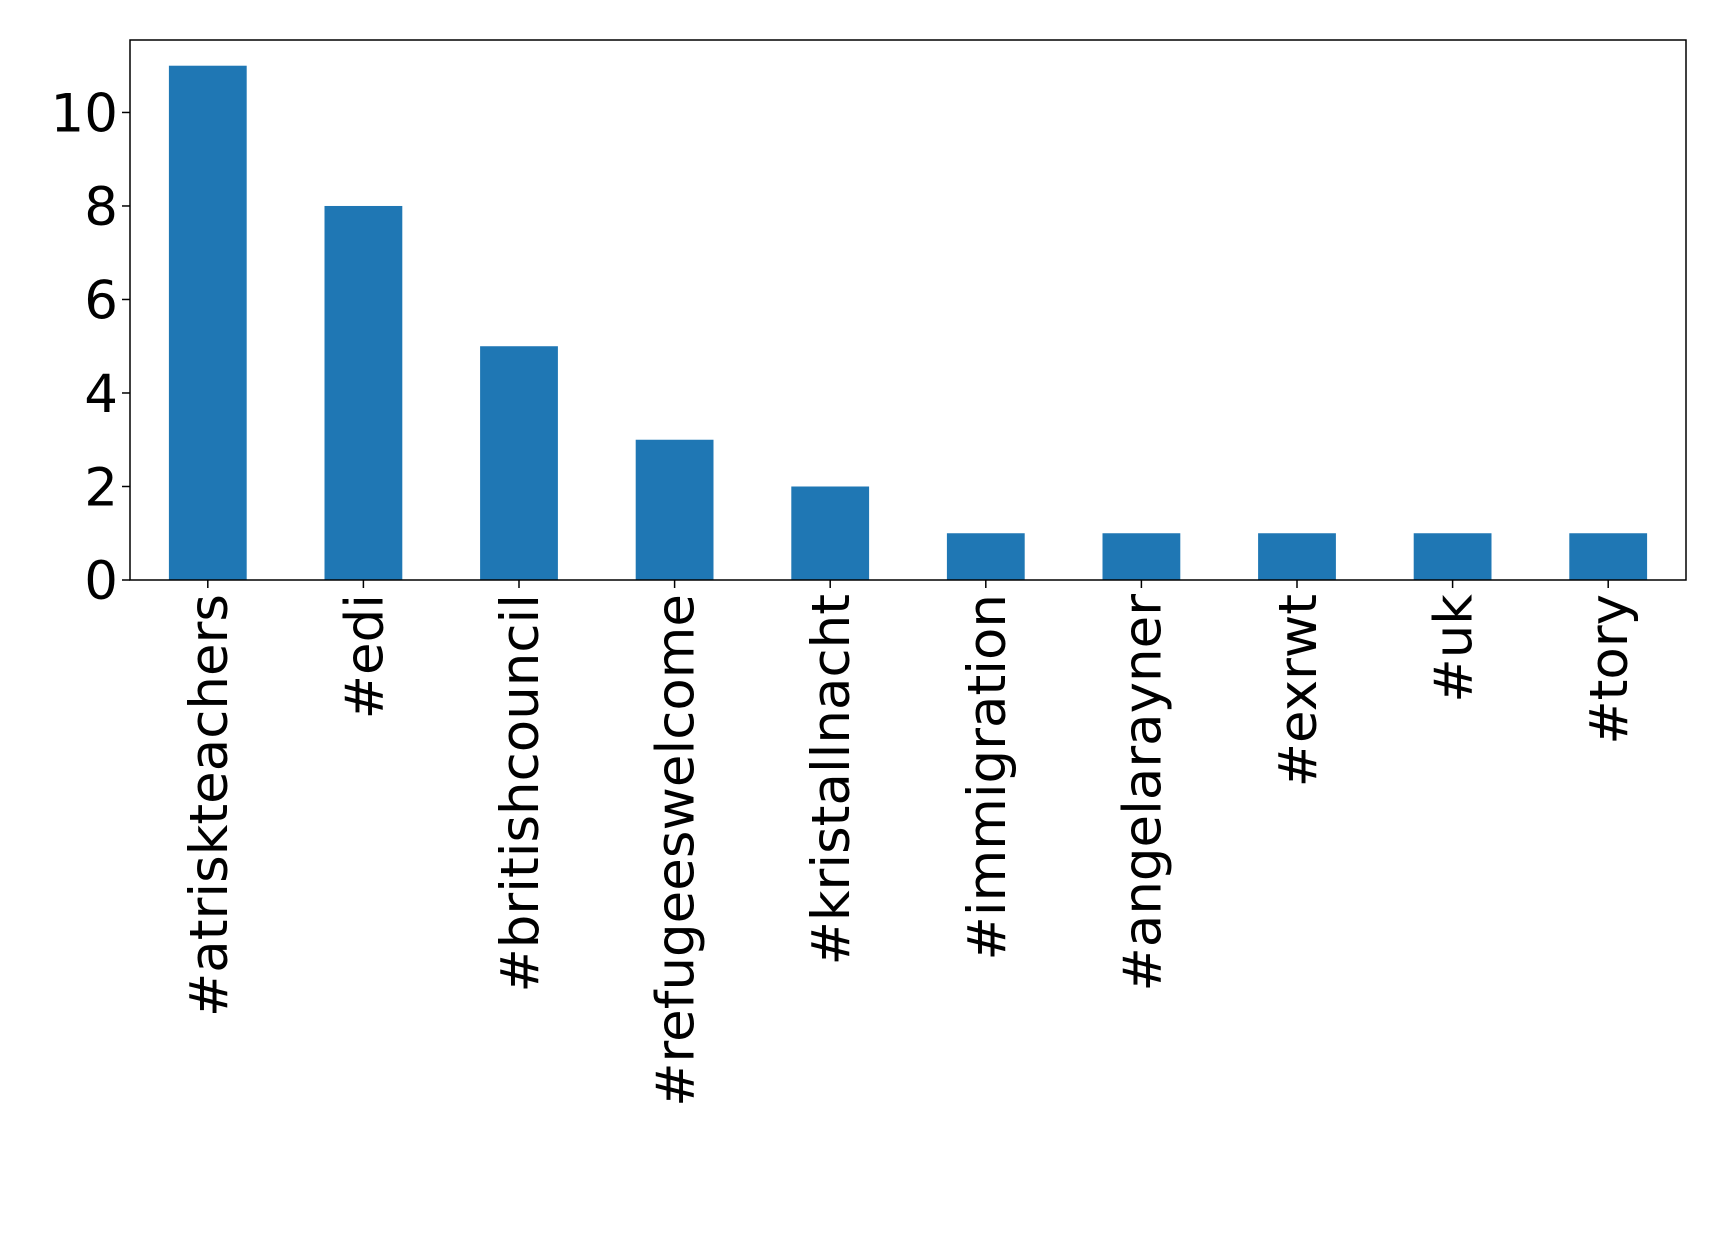  Describe the element at coordinates (987, 777) in the screenshot. I see `x-tick-label: #immigration` at that location.